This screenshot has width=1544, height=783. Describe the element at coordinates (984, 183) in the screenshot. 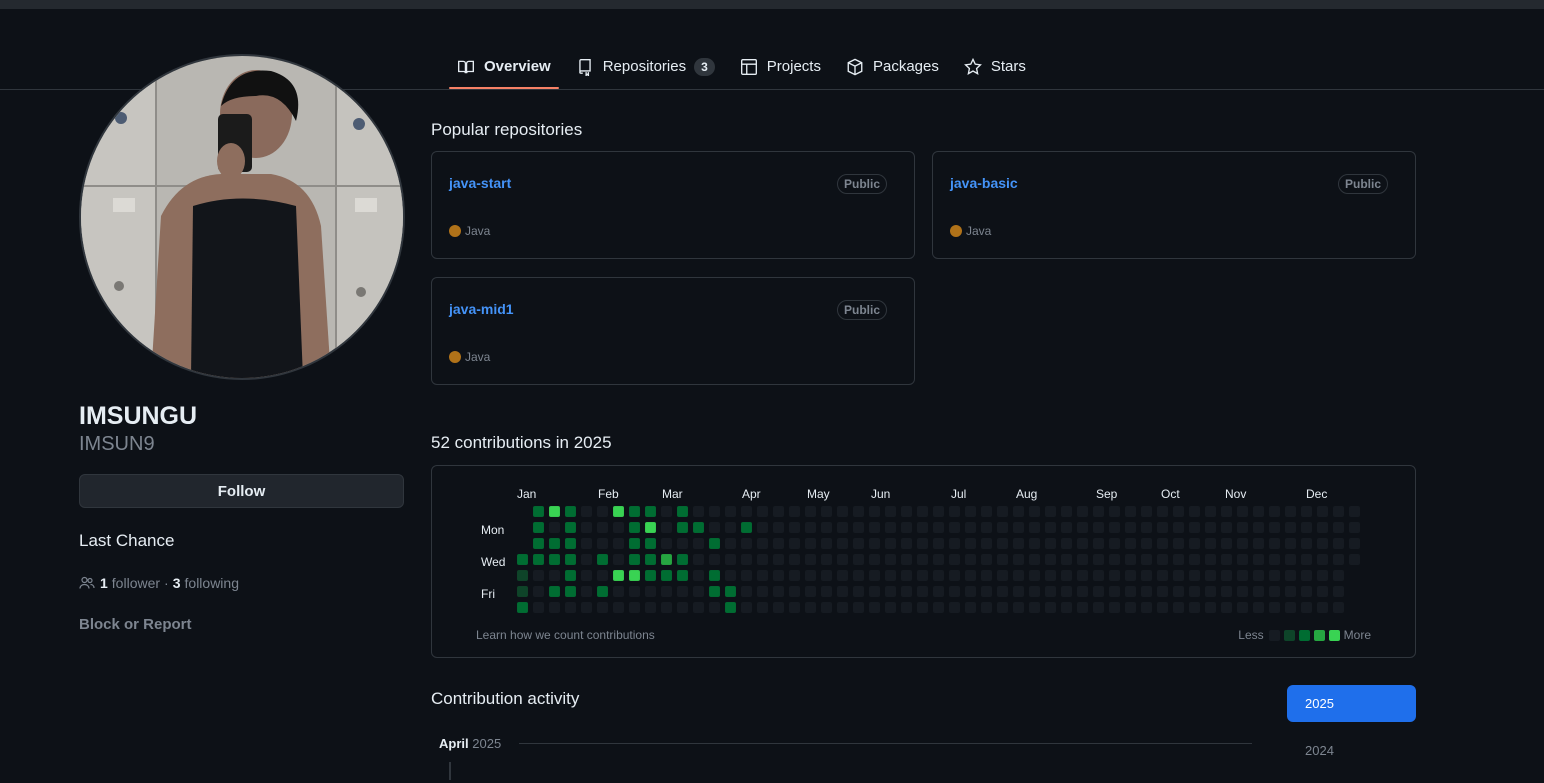

I see `repo-name-link: java-basic` at that location.